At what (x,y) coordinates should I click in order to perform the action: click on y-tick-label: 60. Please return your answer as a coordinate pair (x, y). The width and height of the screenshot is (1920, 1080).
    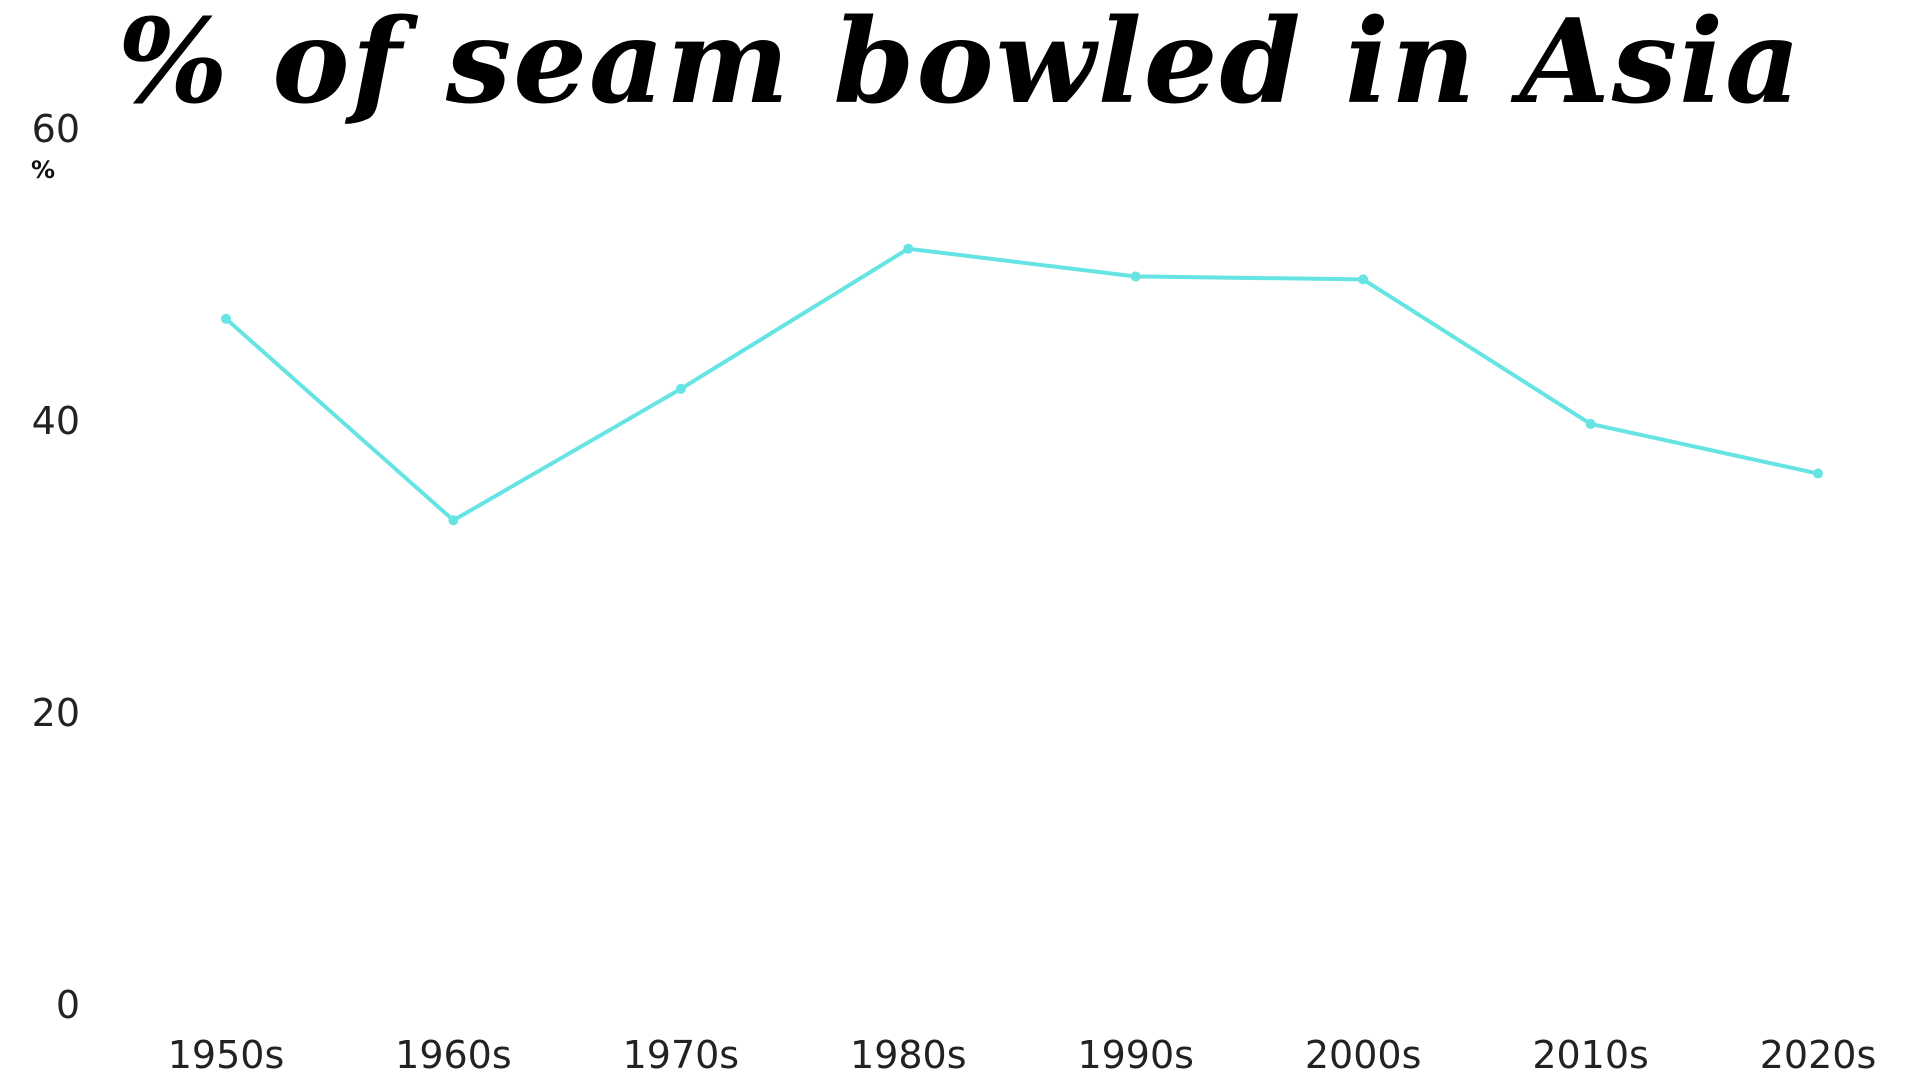
    Looking at the image, I should click on (56, 129).